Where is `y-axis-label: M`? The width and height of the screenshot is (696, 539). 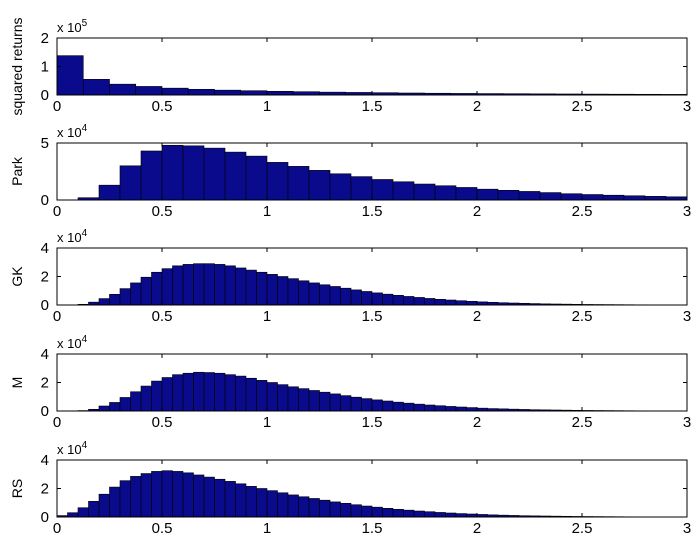 y-axis-label: M is located at coordinates (17, 383).